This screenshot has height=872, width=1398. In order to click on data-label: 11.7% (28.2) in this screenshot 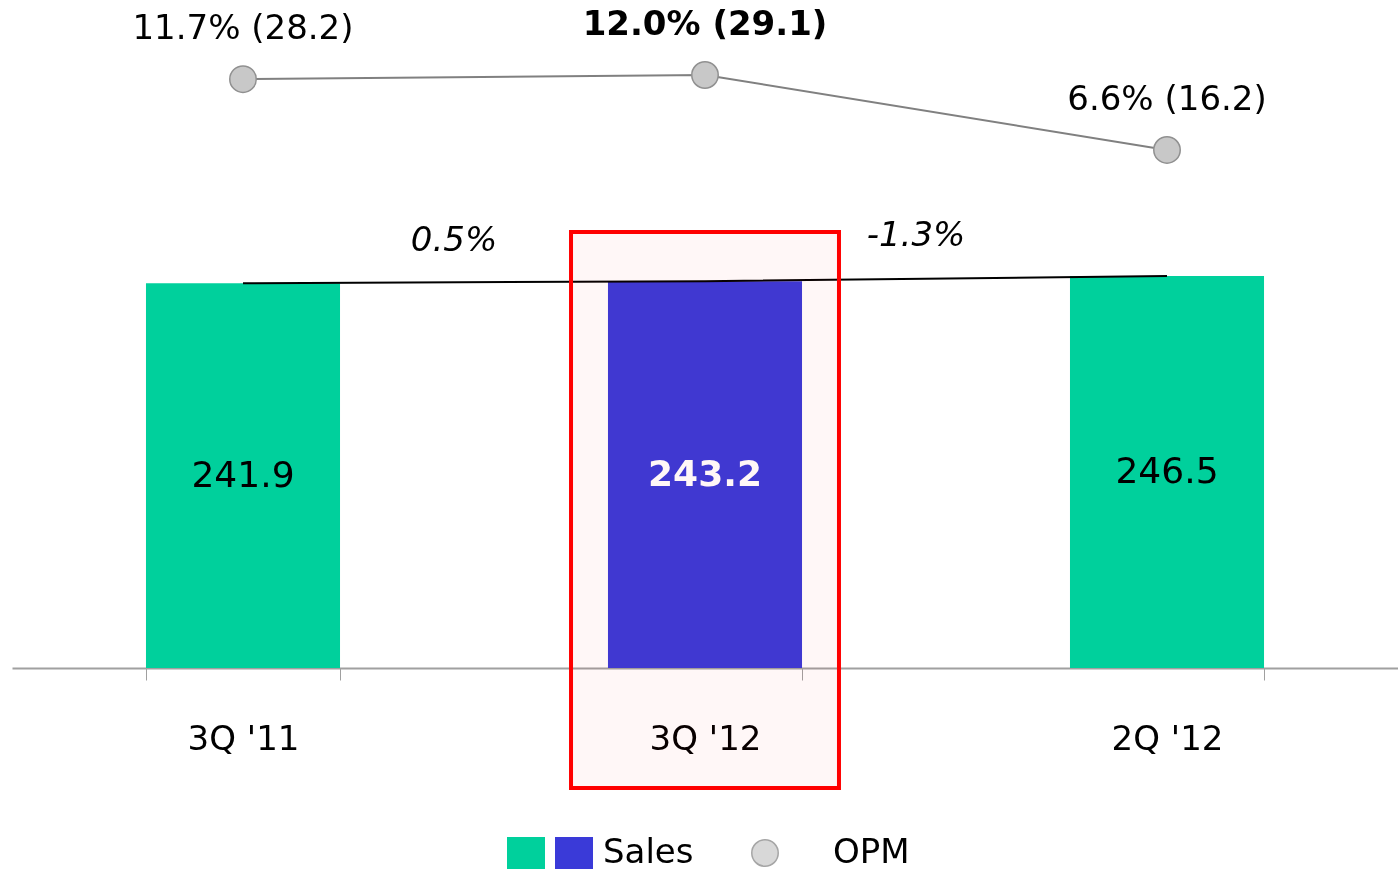, I will do `click(243, 27)`.